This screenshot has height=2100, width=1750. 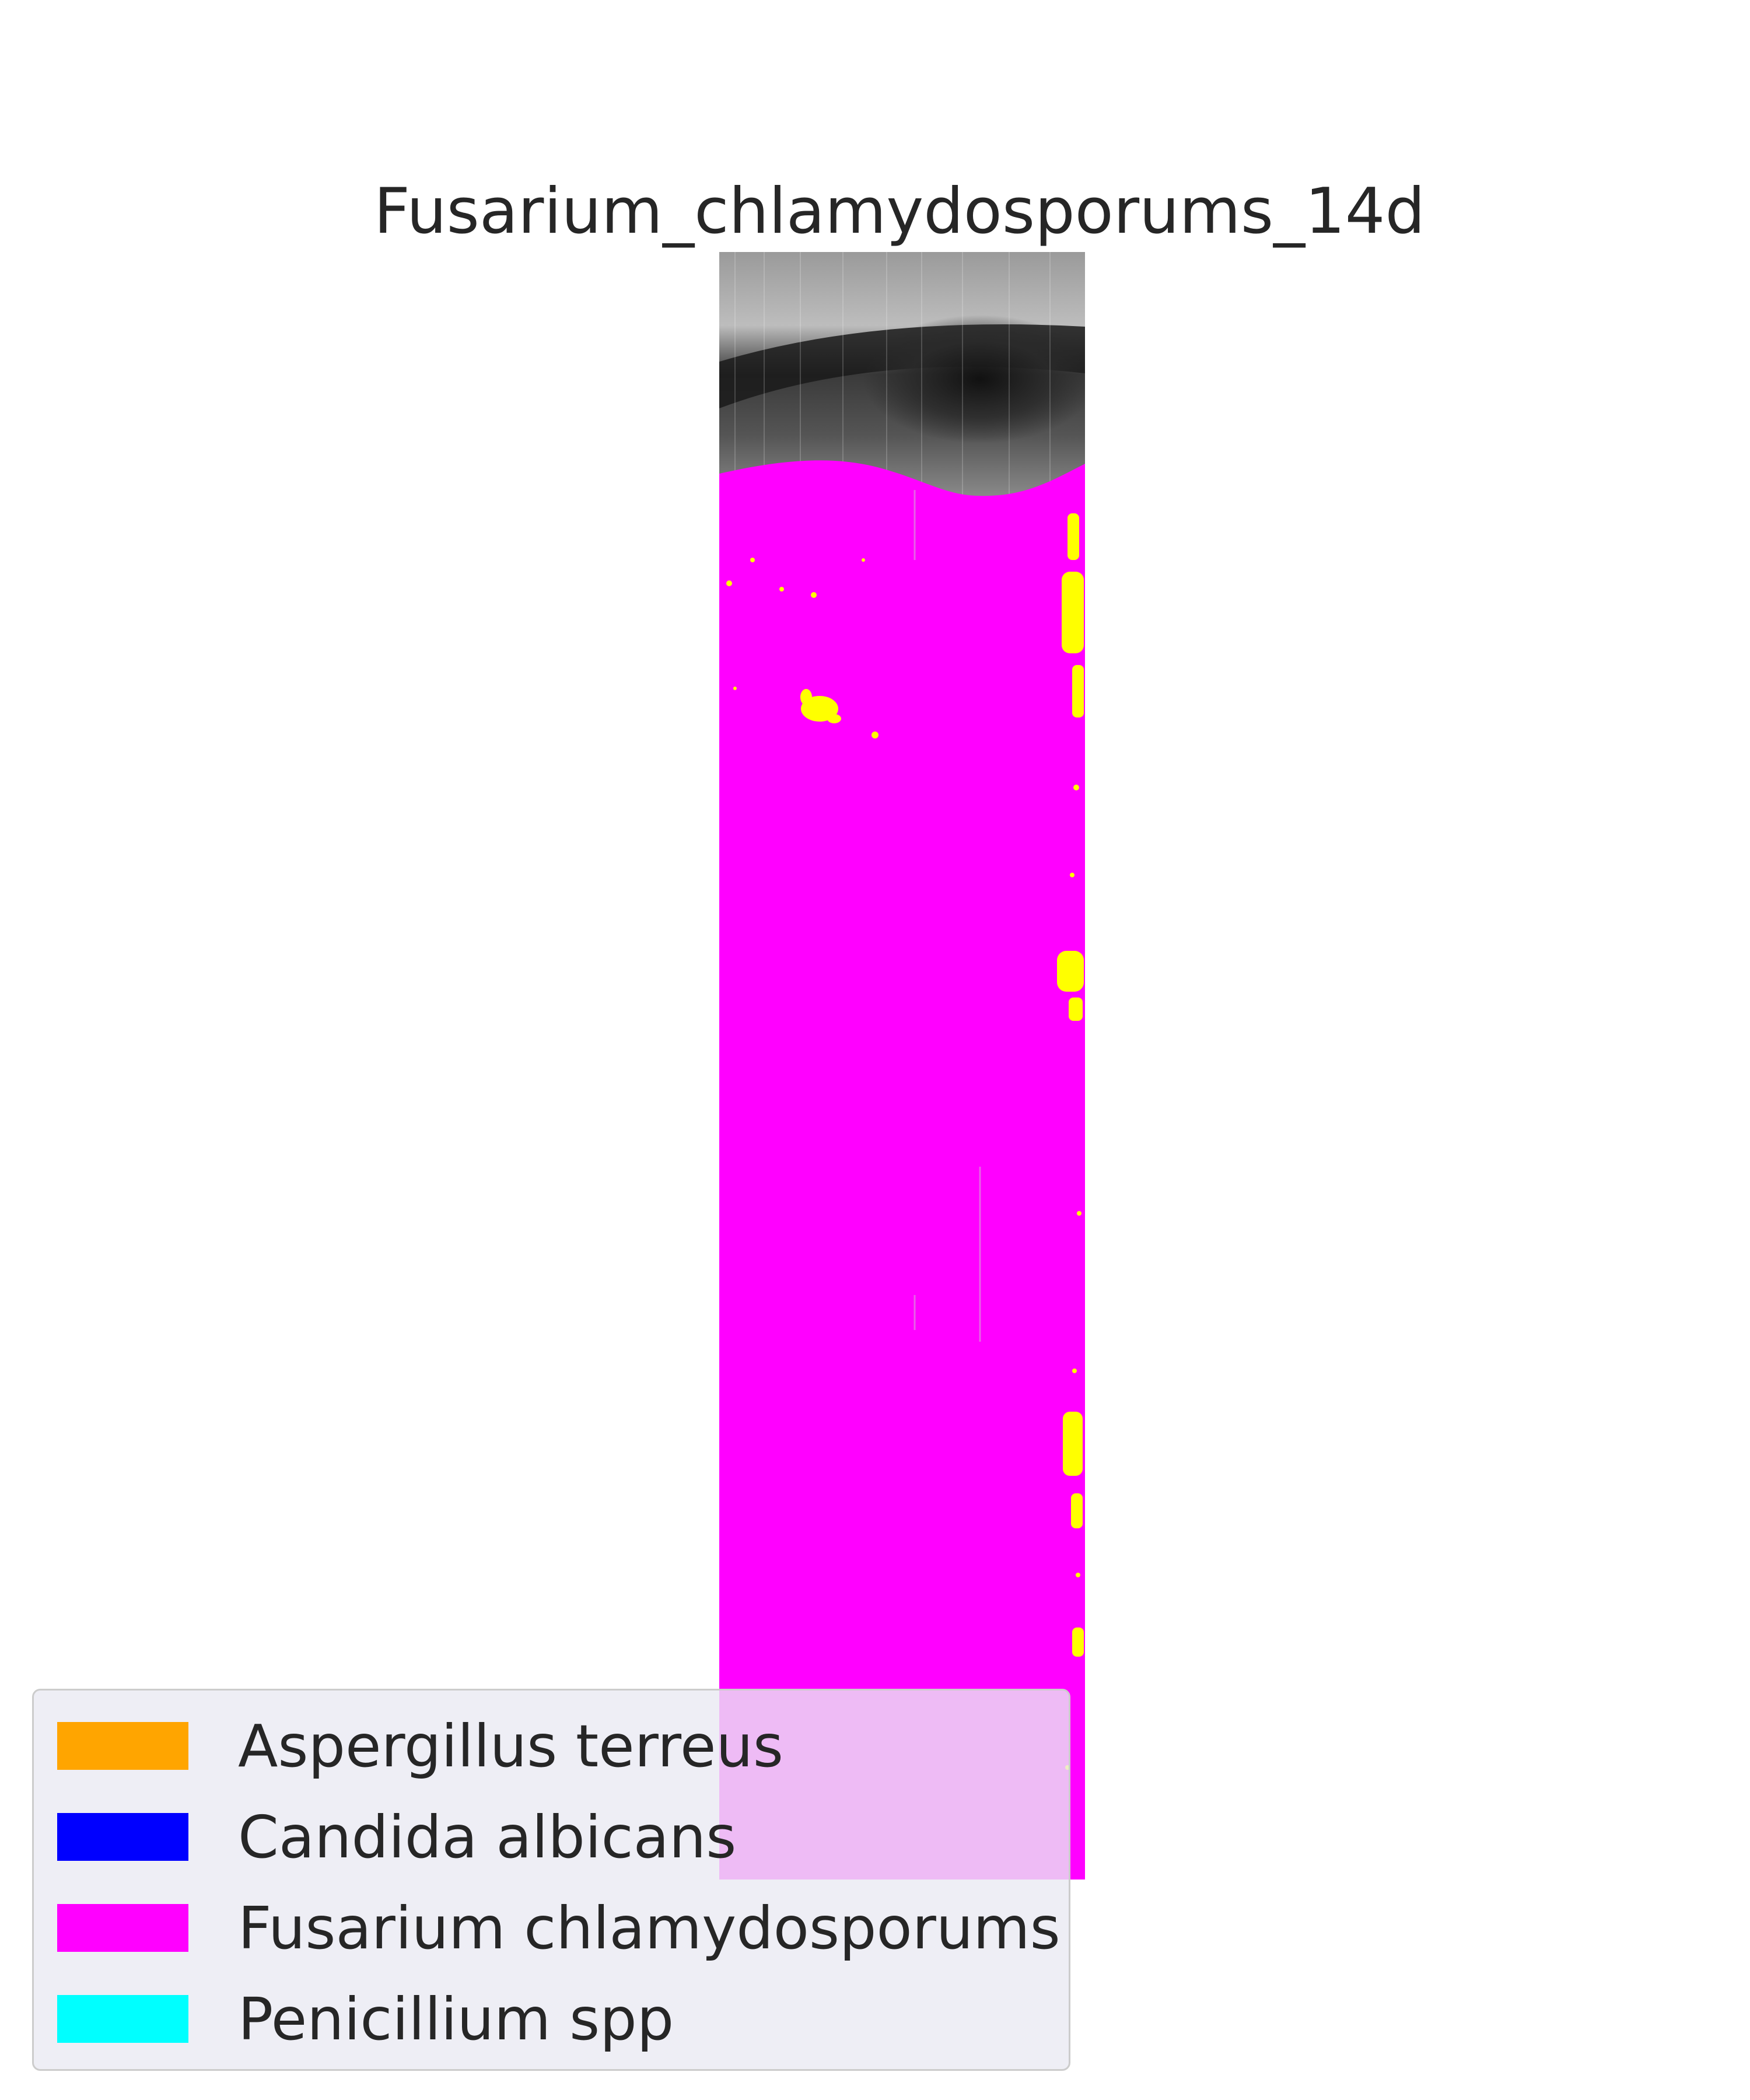 I want to click on legend-item-fusarium: Fusarium chlamydosporums, so click(x=558, y=1928).